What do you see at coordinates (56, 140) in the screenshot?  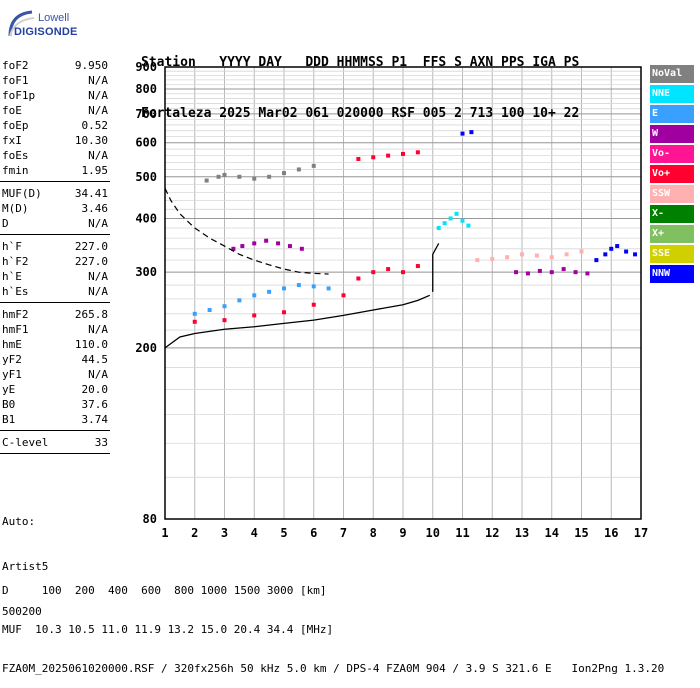 I see `param-row: fxI 10.30` at bounding box center [56, 140].